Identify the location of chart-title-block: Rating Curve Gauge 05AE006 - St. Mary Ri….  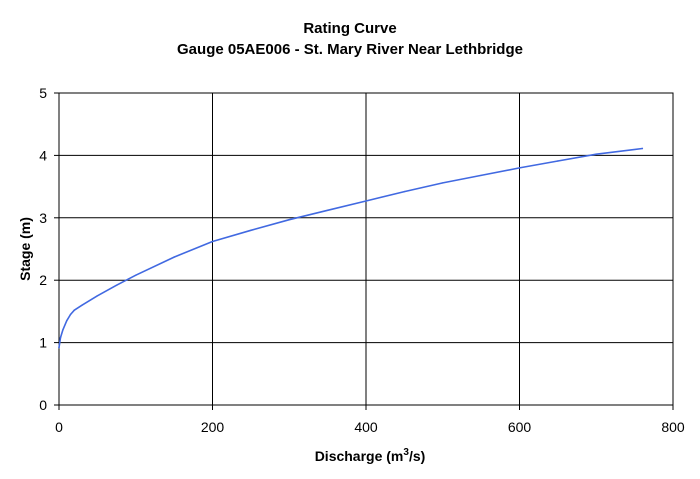
(350, 39).